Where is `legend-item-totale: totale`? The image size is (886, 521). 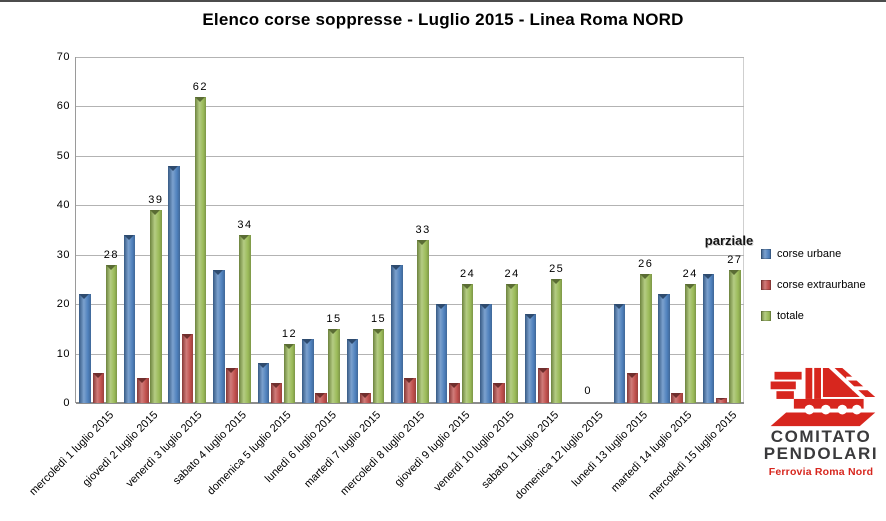 legend-item-totale: totale is located at coordinates (813, 315).